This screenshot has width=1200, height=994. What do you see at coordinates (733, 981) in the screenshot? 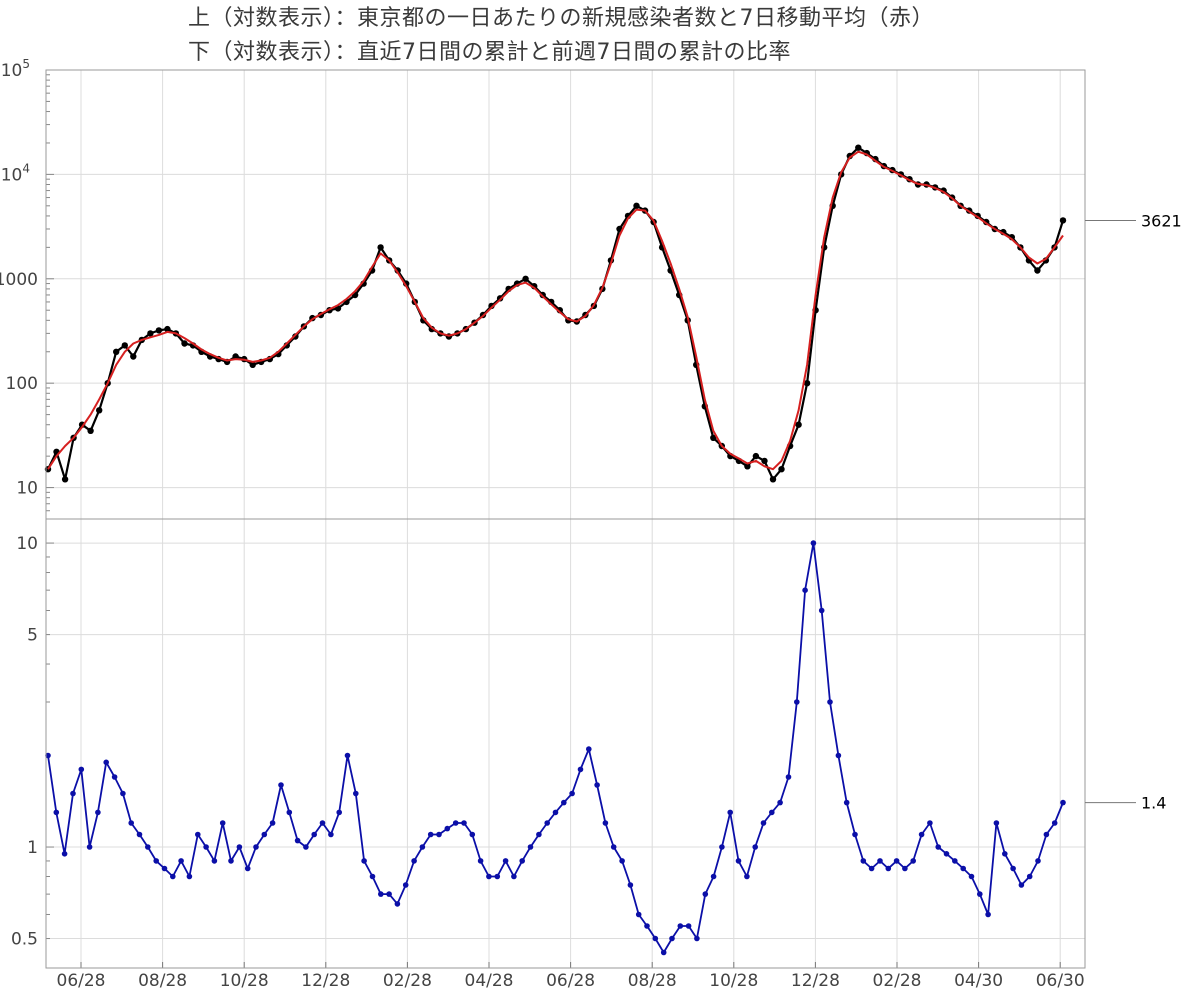
I see `x-tick-label: 10/28` at bounding box center [733, 981].